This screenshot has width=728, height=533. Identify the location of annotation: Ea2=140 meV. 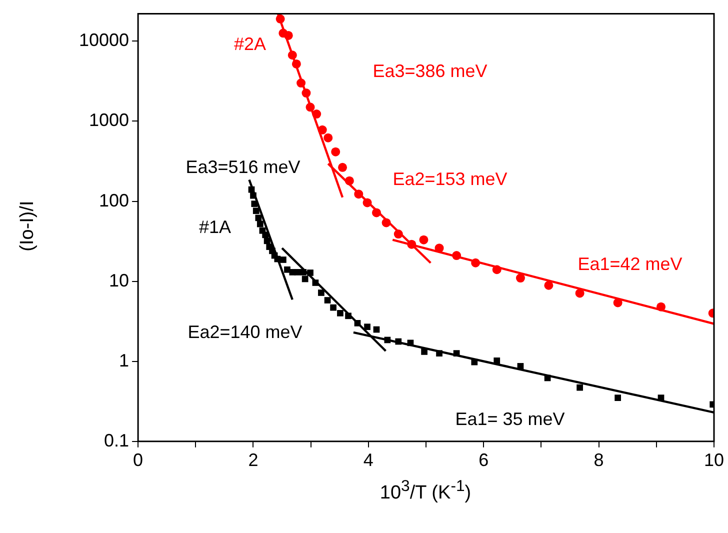
(245, 332).